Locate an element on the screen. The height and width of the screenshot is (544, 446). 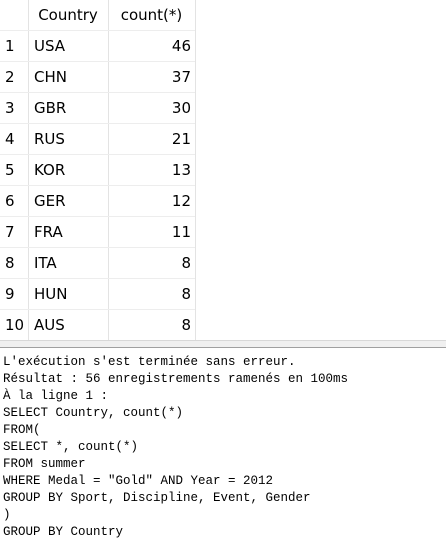
country-cell: USA is located at coordinates (50, 46).